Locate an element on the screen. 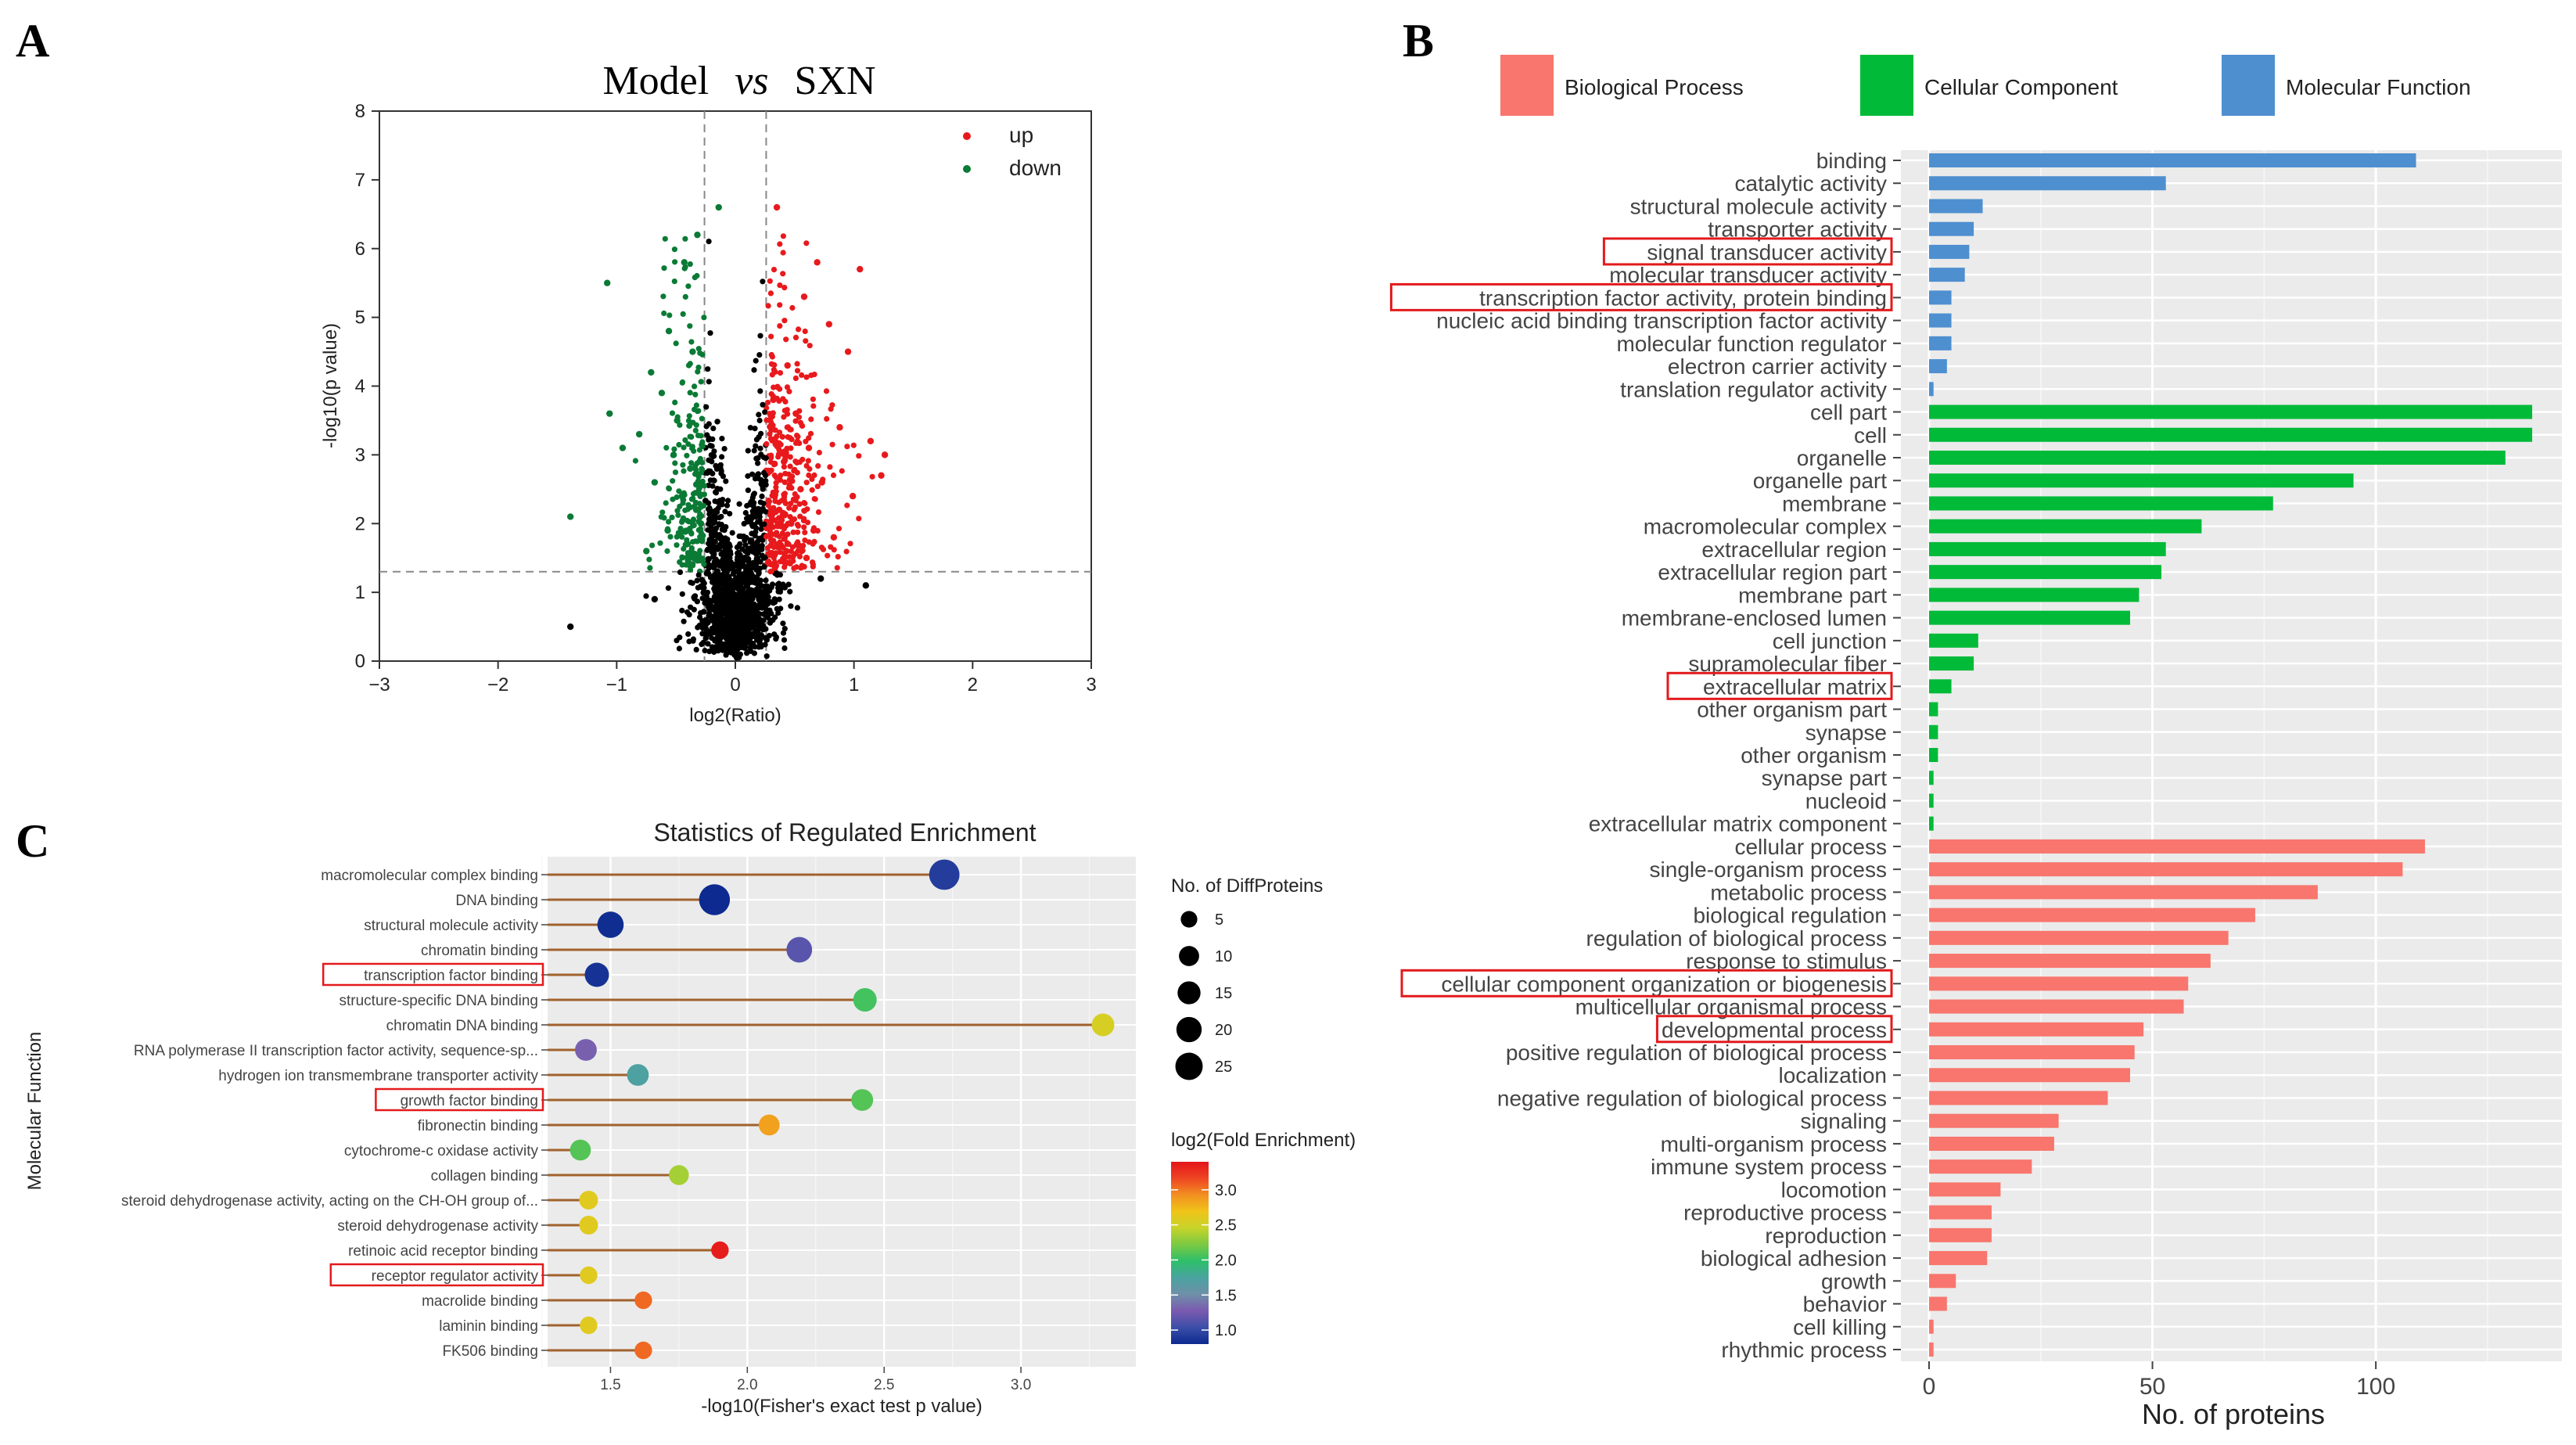 The width and height of the screenshot is (2576, 1445). panel-label-b: B is located at coordinates (1418, 41).